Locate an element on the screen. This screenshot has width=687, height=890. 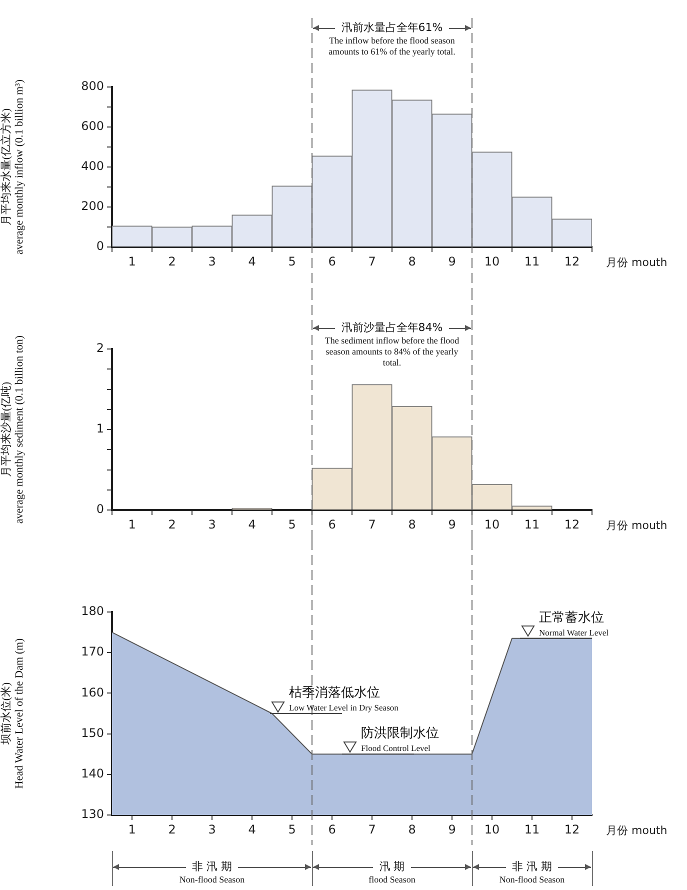
y-axis-title: 月平均来沙量(亿吨) average monthly sediment (0.1 billion ton) is located at coordinates (13, 429).